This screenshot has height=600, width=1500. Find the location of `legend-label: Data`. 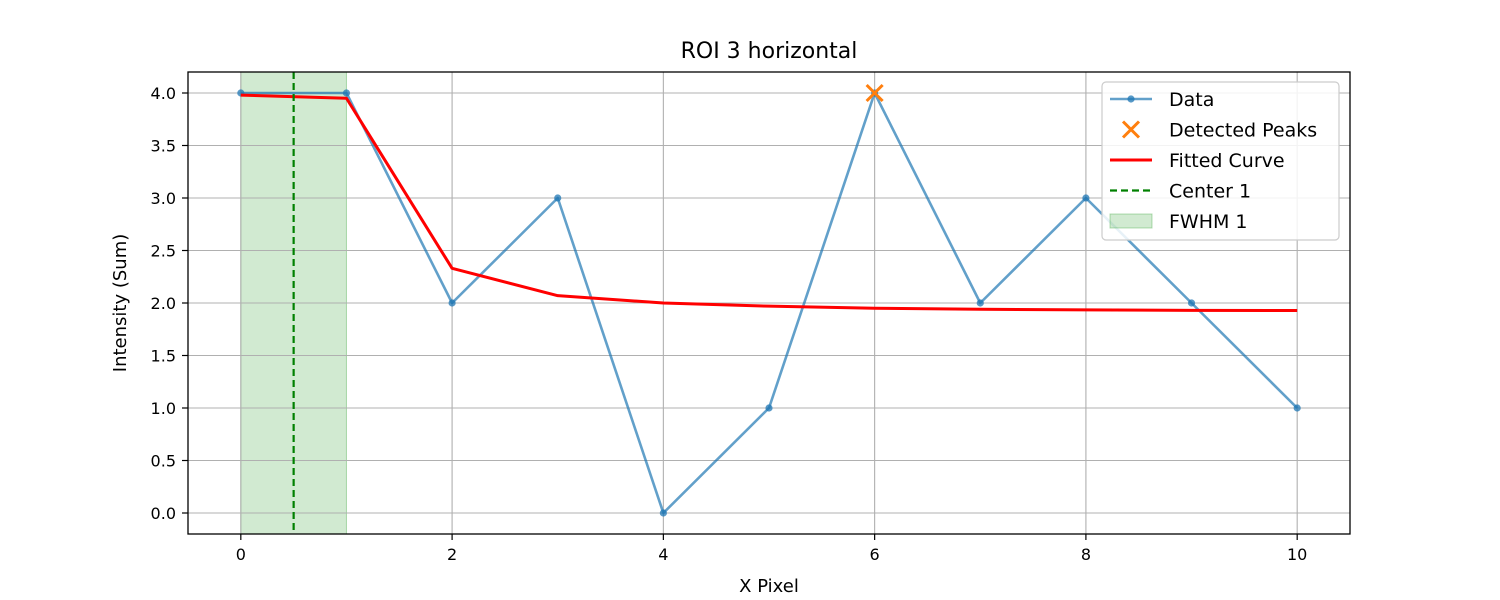

legend-label: Data is located at coordinates (1191, 100).